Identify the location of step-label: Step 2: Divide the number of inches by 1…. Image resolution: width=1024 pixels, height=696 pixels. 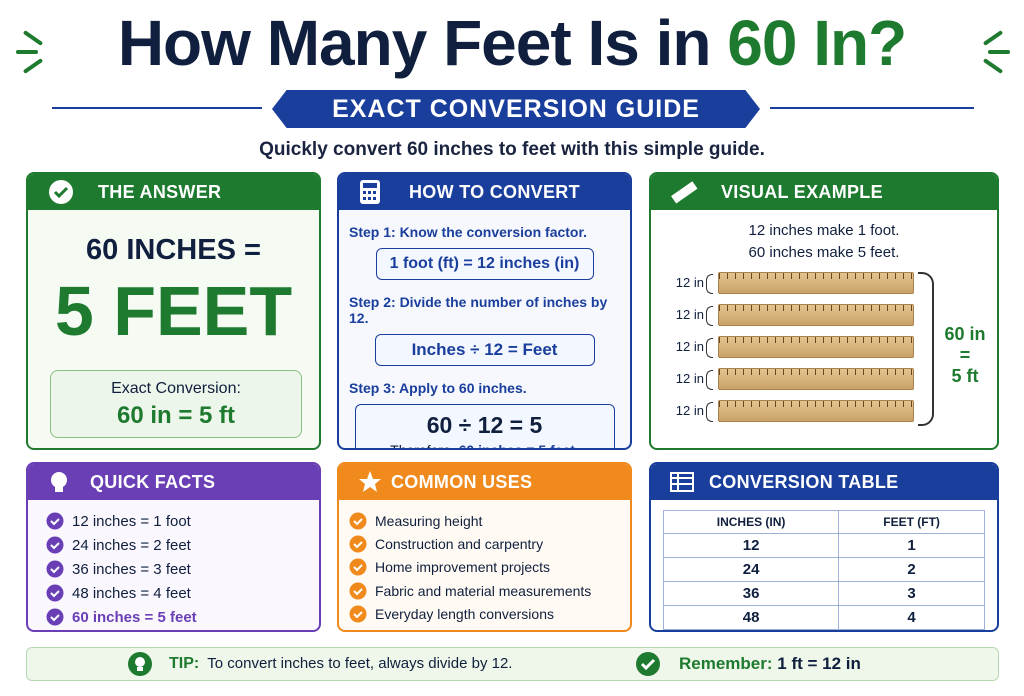
(478, 310).